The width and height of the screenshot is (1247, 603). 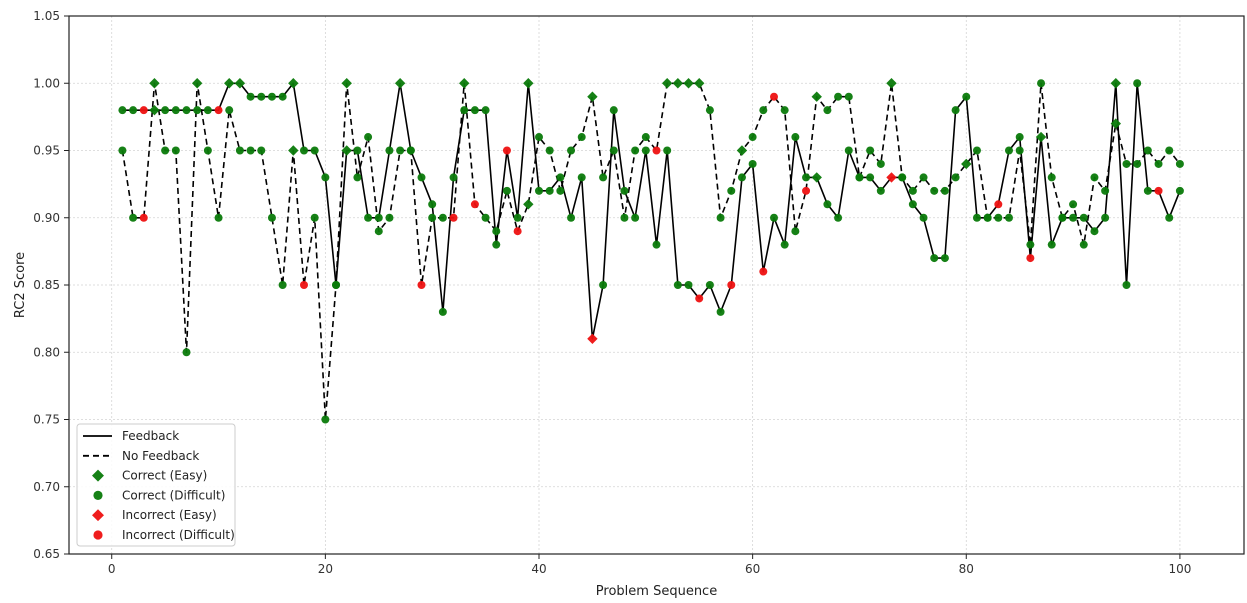 I want to click on legend-diamond-marker, so click(x=98, y=475).